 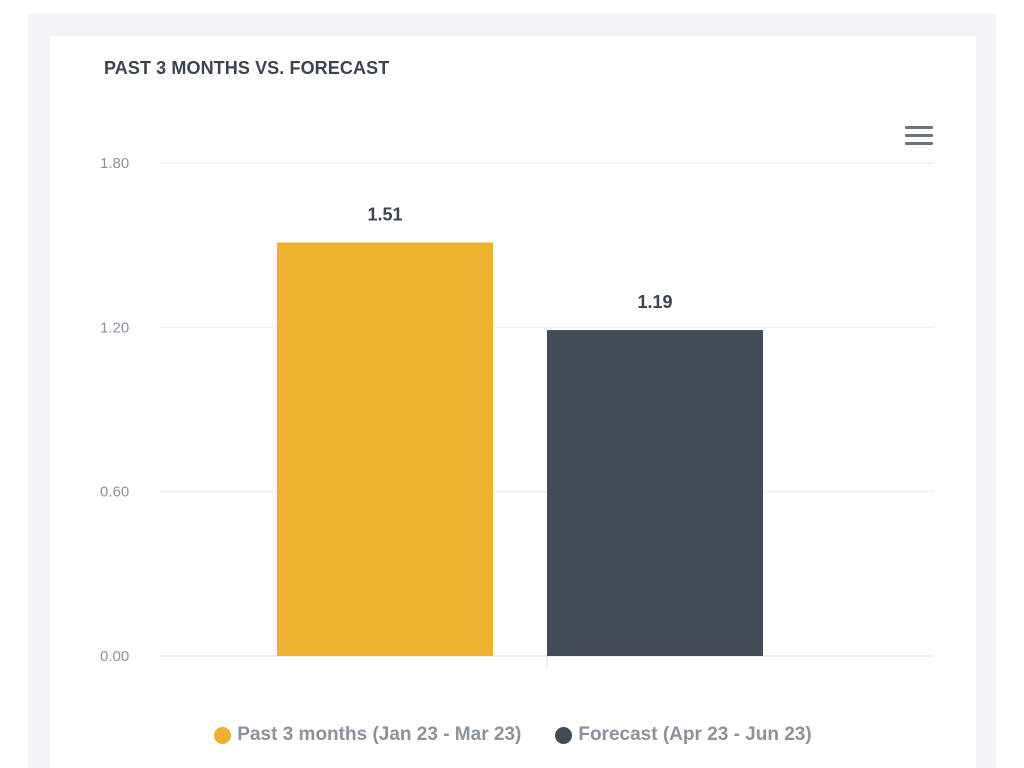 I want to click on y-tick-label: 0.60, so click(x=114, y=492).